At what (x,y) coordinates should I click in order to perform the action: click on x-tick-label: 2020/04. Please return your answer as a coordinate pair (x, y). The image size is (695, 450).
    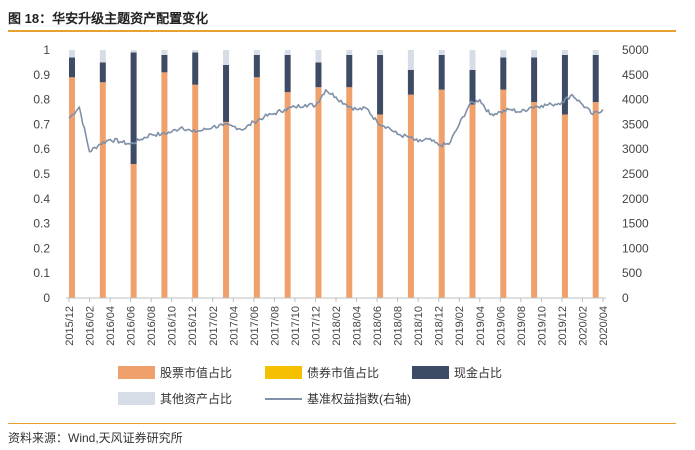
    Looking at the image, I should click on (604, 326).